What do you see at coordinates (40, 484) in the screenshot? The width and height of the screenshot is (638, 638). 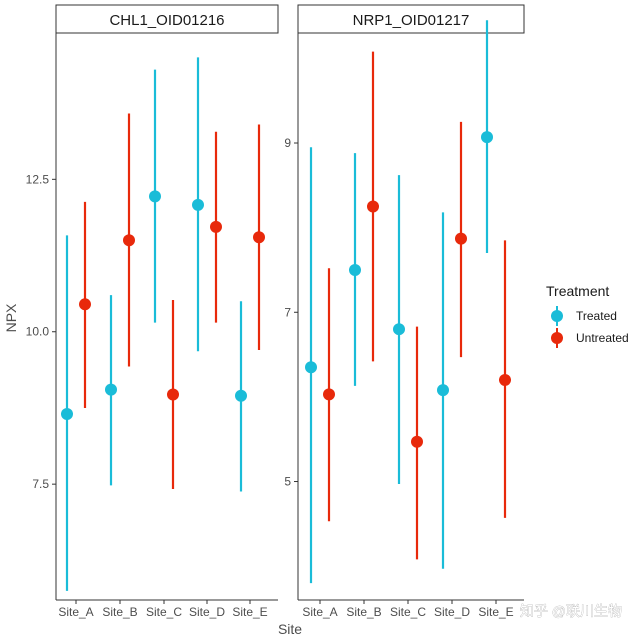 I see `y-tick-label: 7.5` at bounding box center [40, 484].